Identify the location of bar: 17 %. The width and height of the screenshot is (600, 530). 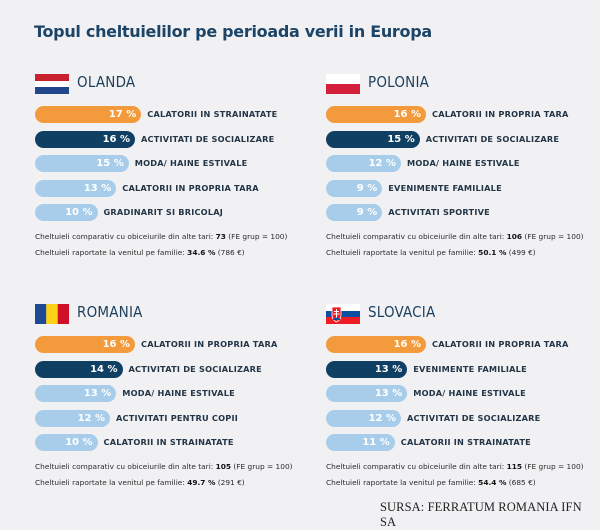
(88, 114).